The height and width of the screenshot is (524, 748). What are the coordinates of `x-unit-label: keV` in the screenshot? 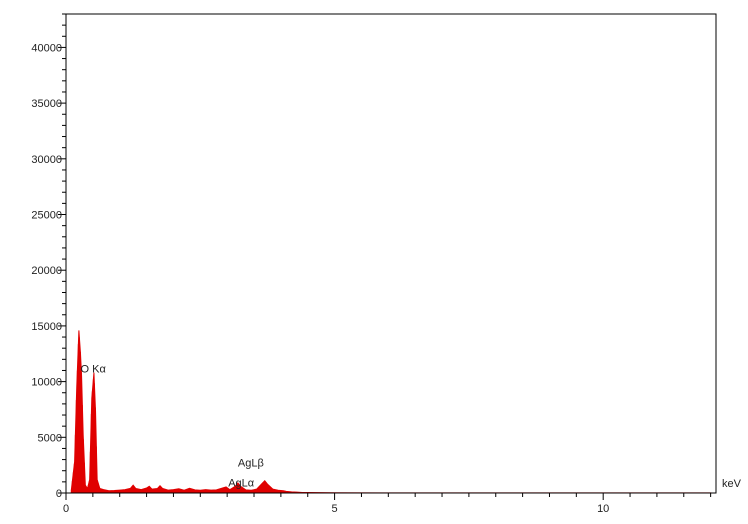 It's located at (732, 484).